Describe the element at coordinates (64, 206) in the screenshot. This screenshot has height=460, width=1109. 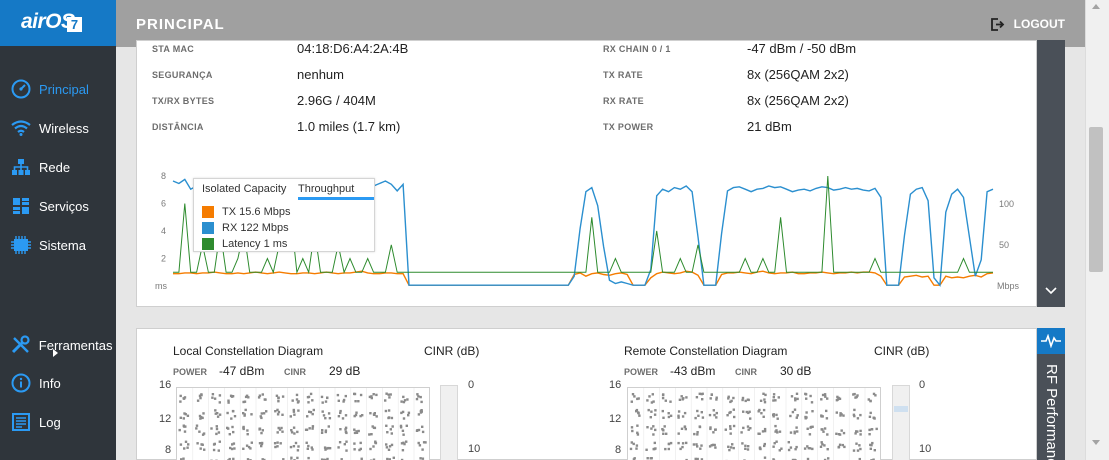
I see `sidebar-item-label: Serviços` at that location.